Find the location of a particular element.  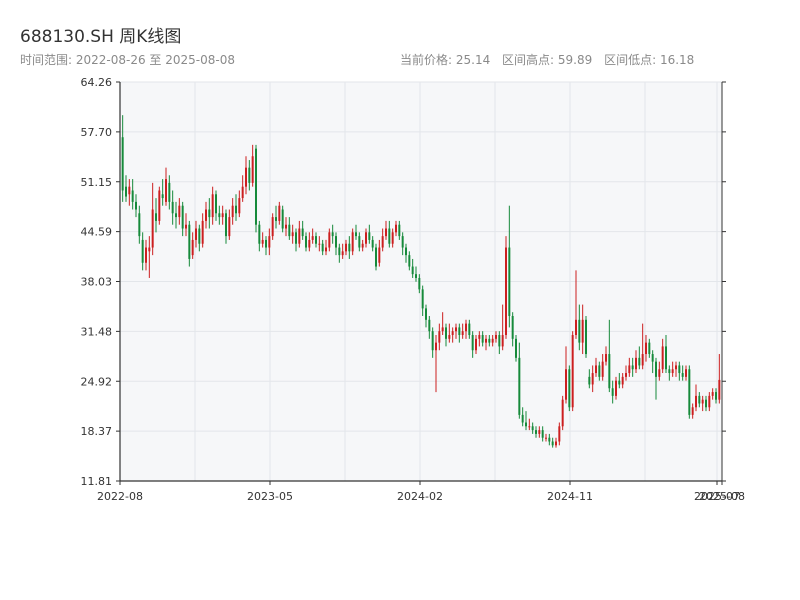

y-tick-label: 51.15 is located at coordinates (97, 182).